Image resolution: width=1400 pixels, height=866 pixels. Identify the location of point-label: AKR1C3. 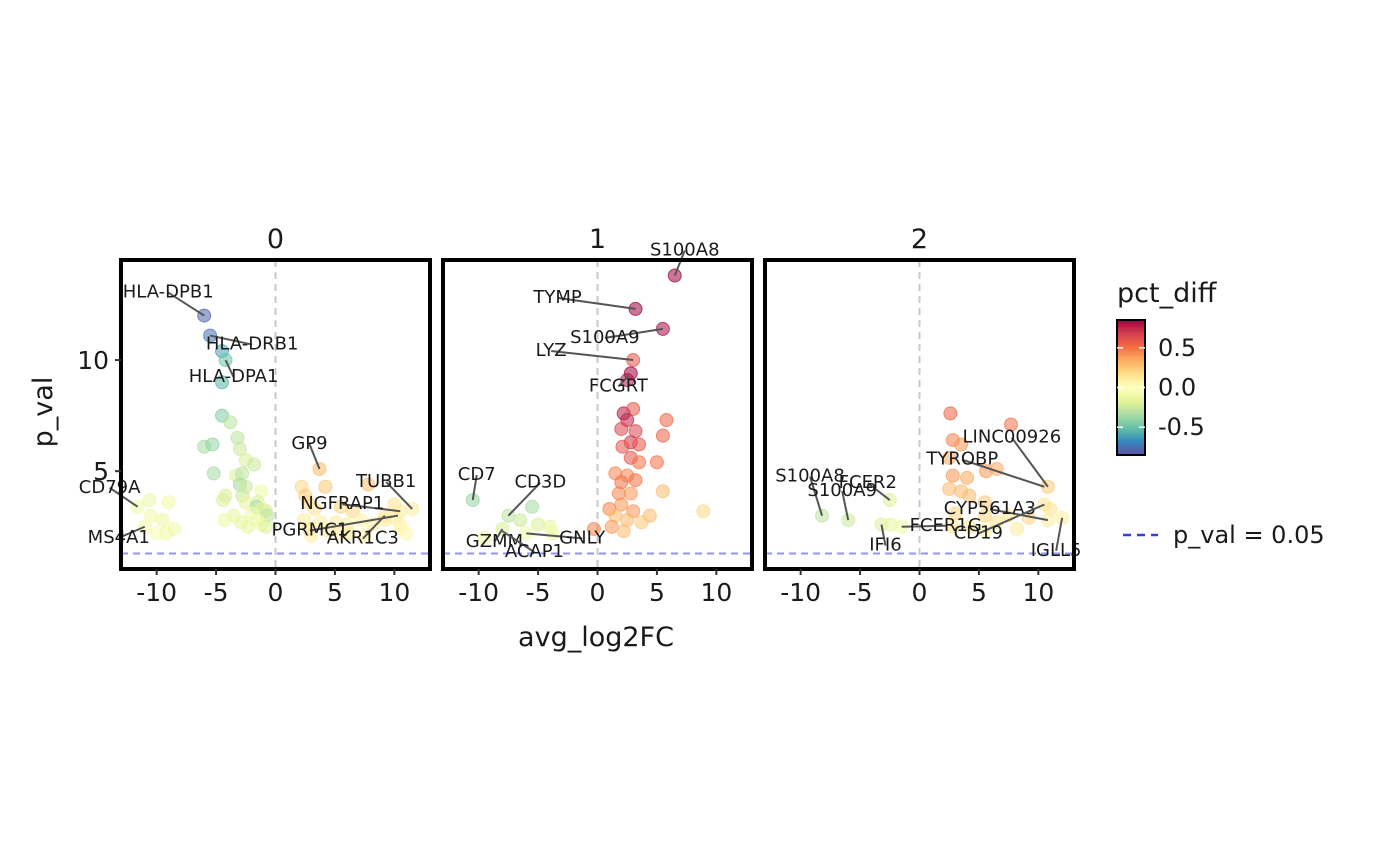
(363, 538).